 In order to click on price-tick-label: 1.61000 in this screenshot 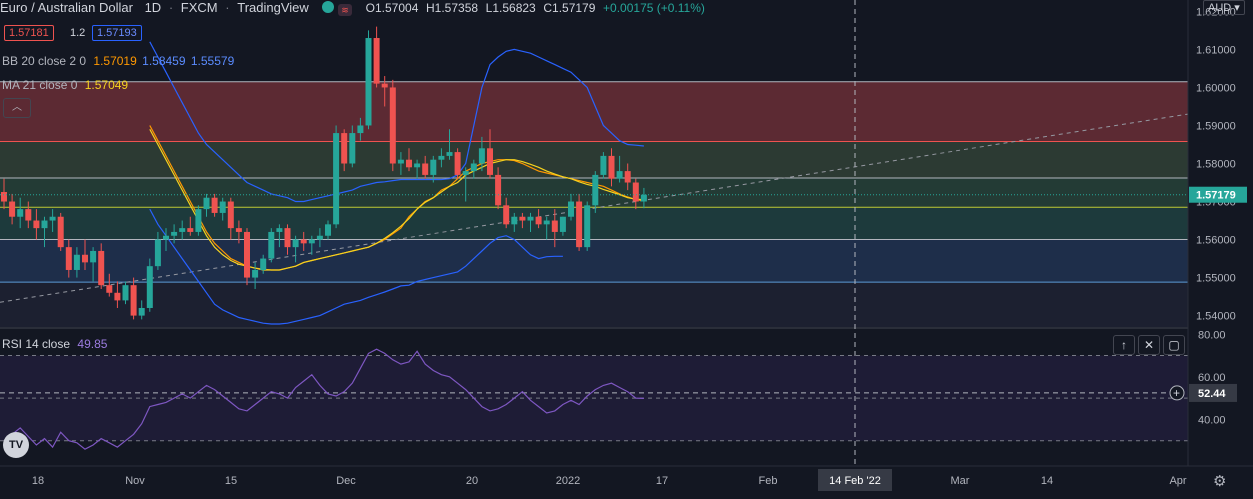, I will do `click(1216, 50)`.